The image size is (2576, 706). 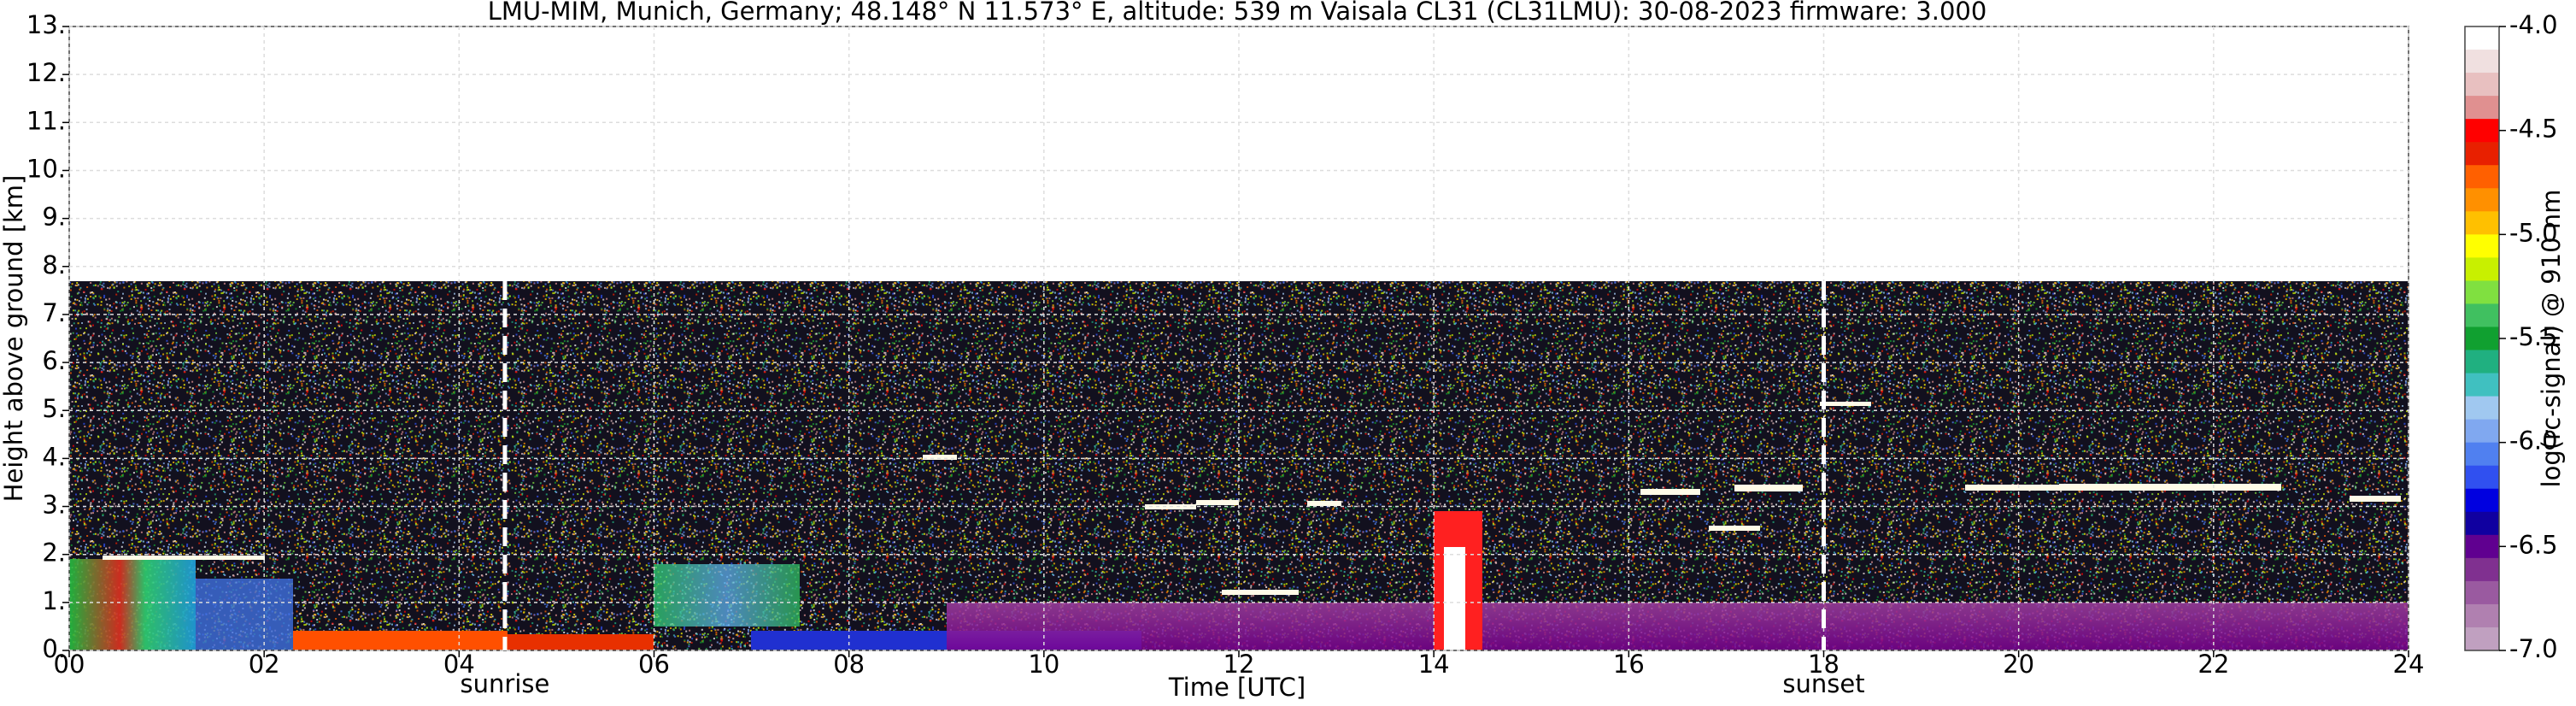 What do you see at coordinates (54, 456) in the screenshot?
I see `y-tick-label: 4.` at bounding box center [54, 456].